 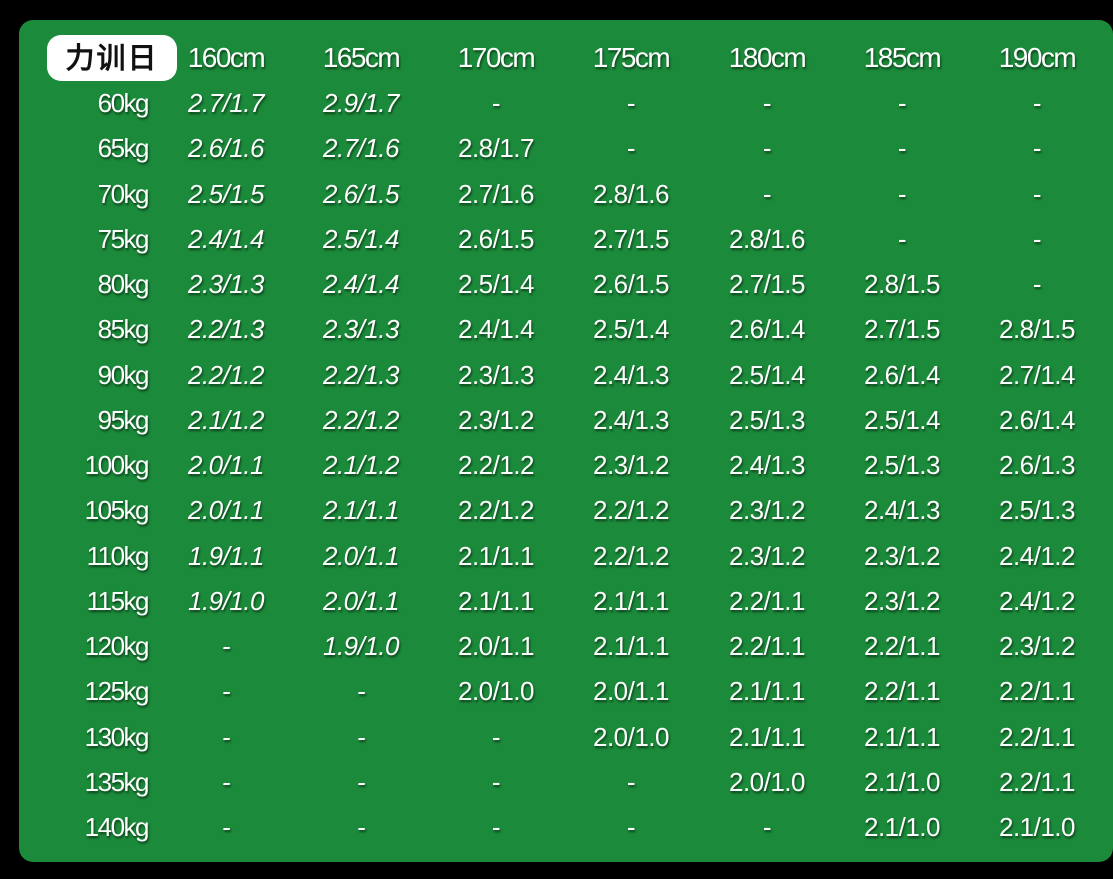 I want to click on column-header: 190cm, so click(x=1037, y=57).